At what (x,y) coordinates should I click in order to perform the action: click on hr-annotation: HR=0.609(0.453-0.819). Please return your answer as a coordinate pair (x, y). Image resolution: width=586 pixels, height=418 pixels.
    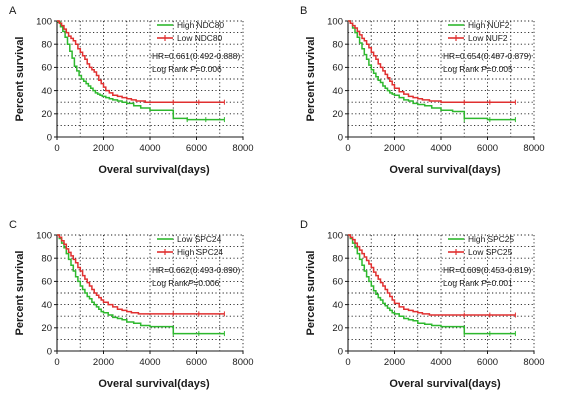
    Looking at the image, I should click on (487, 270).